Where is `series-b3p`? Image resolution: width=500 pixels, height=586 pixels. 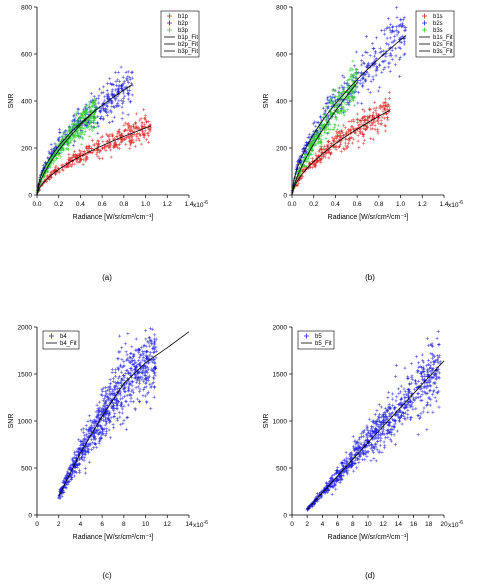
series-b3p is located at coordinates (67, 145).